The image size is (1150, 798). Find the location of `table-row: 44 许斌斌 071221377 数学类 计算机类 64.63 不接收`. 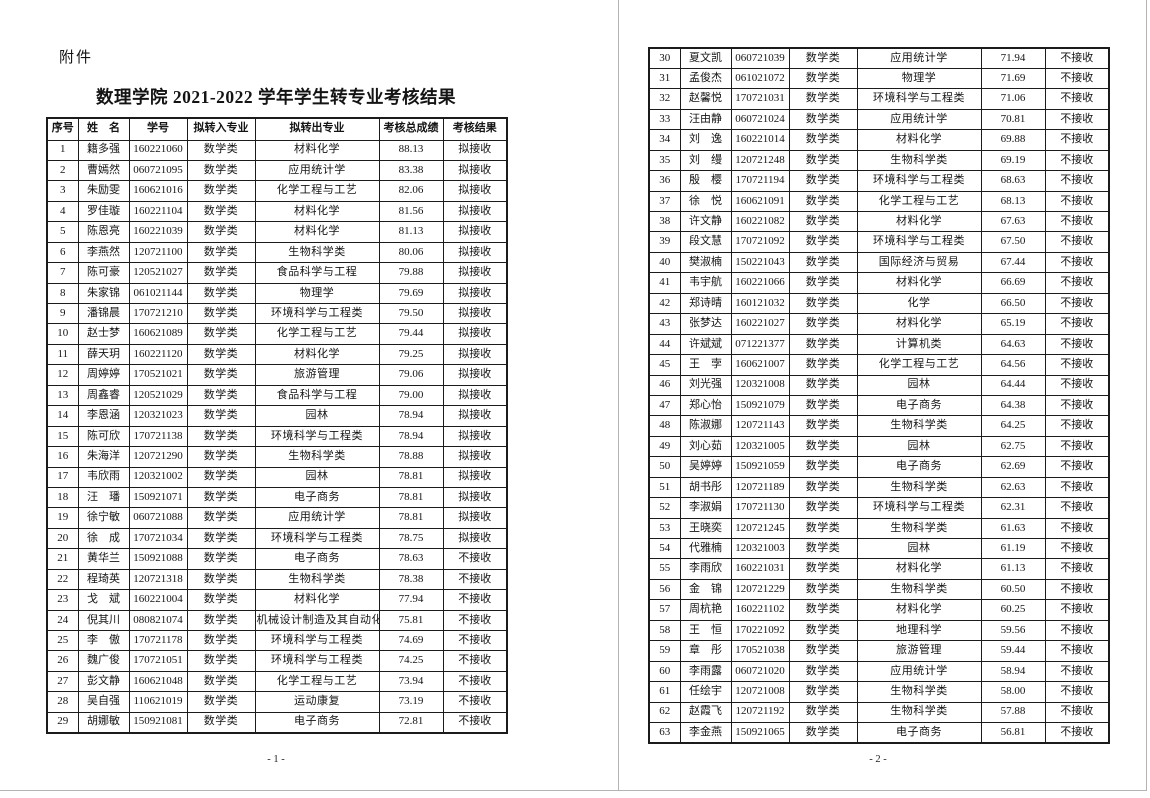

table-row: 44 许斌斌 071221377 数学类 计算机类 64.63 不接收 is located at coordinates (879, 344).